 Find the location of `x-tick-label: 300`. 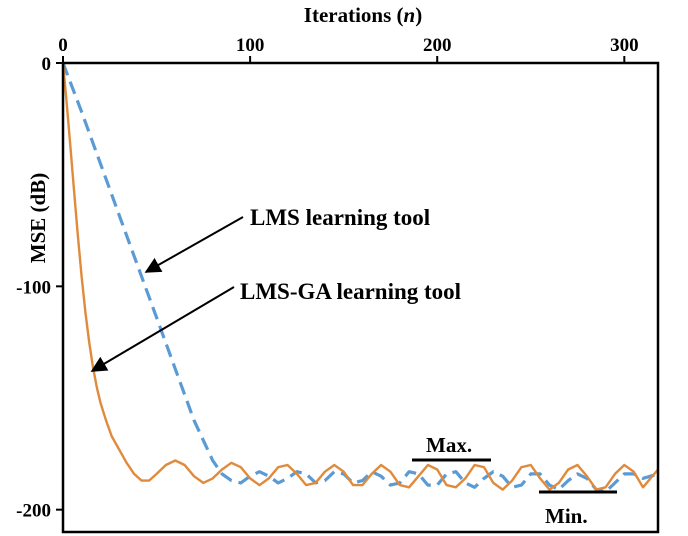

x-tick-label: 300 is located at coordinates (624, 45).